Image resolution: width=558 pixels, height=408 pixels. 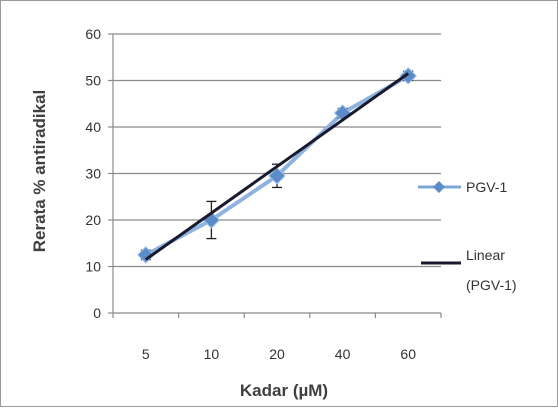 I want to click on y-tick-labels: 0 10 20 30 40 50 60, so click(x=93, y=173).